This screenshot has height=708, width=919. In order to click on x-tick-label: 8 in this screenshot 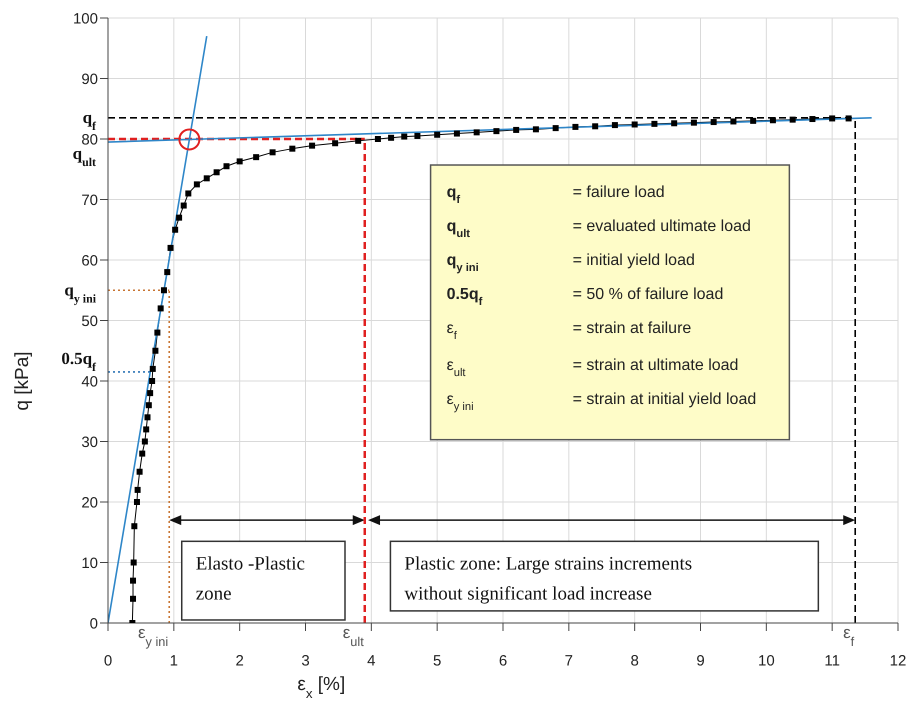, I will do `click(634, 661)`.